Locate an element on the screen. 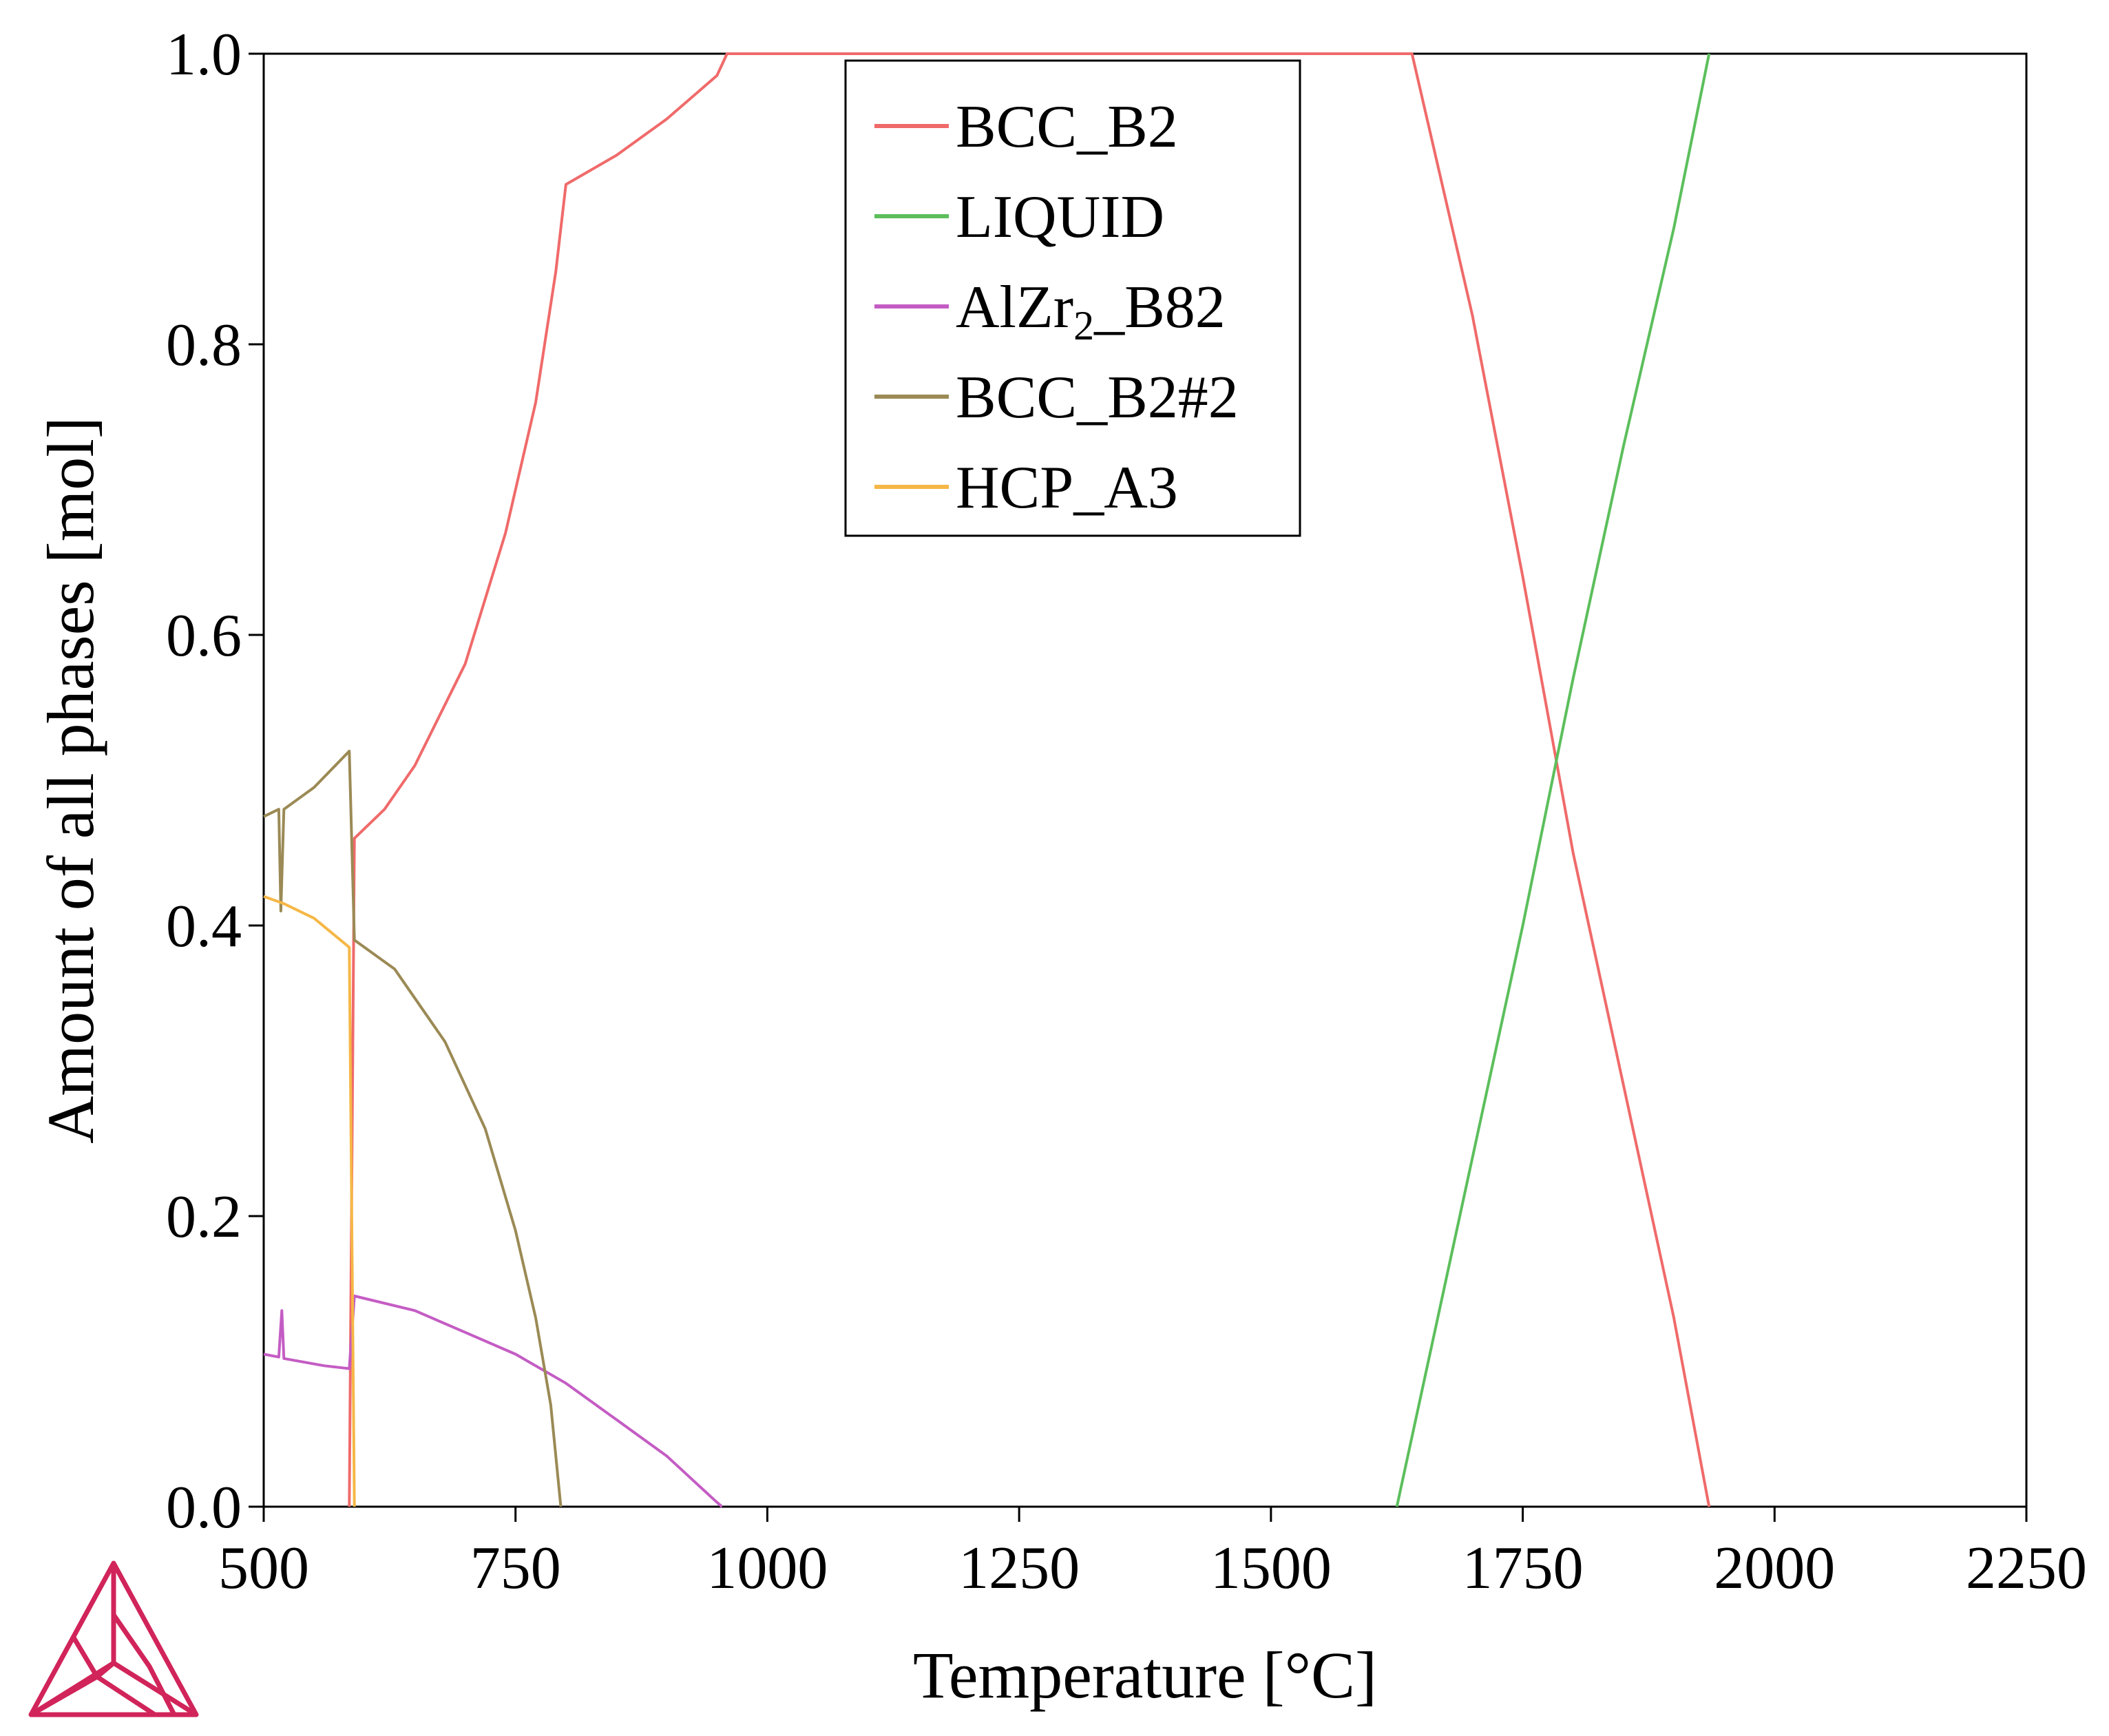  legend-box is located at coordinates (1072, 298).